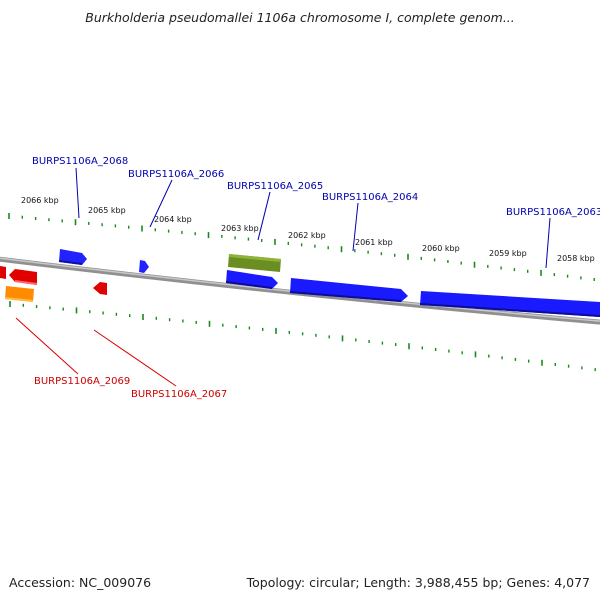 The height and width of the screenshot is (600, 600). Describe the element at coordinates (96, 352) in the screenshot. I see `reverse-label-leaders` at that location.